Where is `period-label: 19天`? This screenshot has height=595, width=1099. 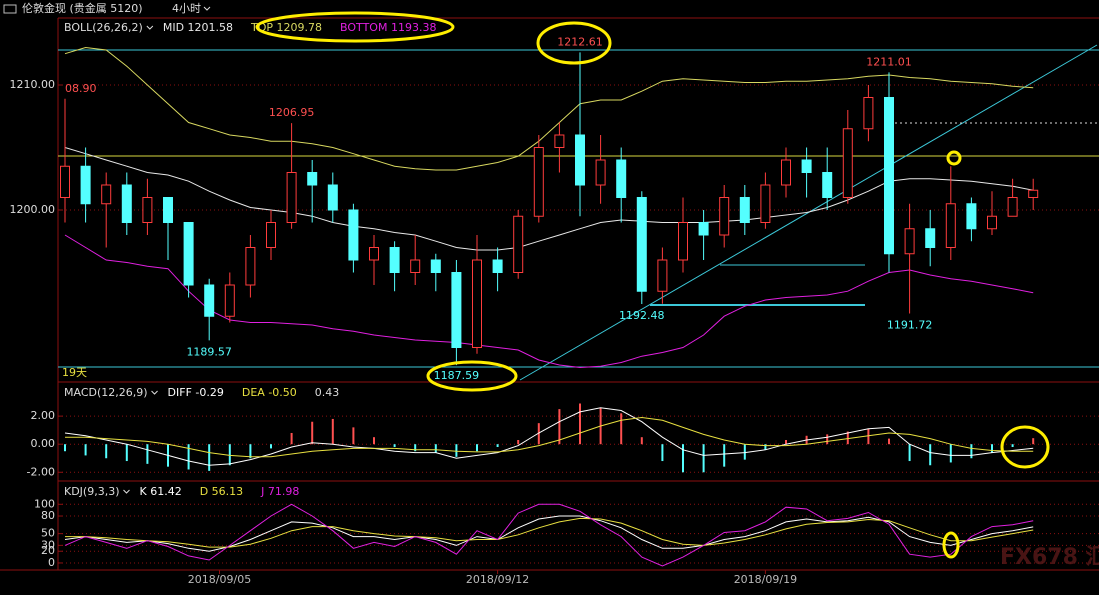
period-label: 19天 is located at coordinates (74, 372).